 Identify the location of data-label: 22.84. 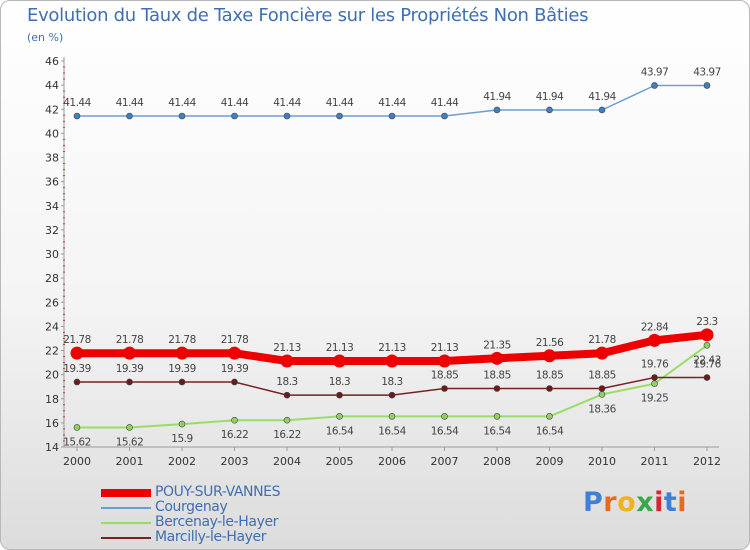
(655, 327).